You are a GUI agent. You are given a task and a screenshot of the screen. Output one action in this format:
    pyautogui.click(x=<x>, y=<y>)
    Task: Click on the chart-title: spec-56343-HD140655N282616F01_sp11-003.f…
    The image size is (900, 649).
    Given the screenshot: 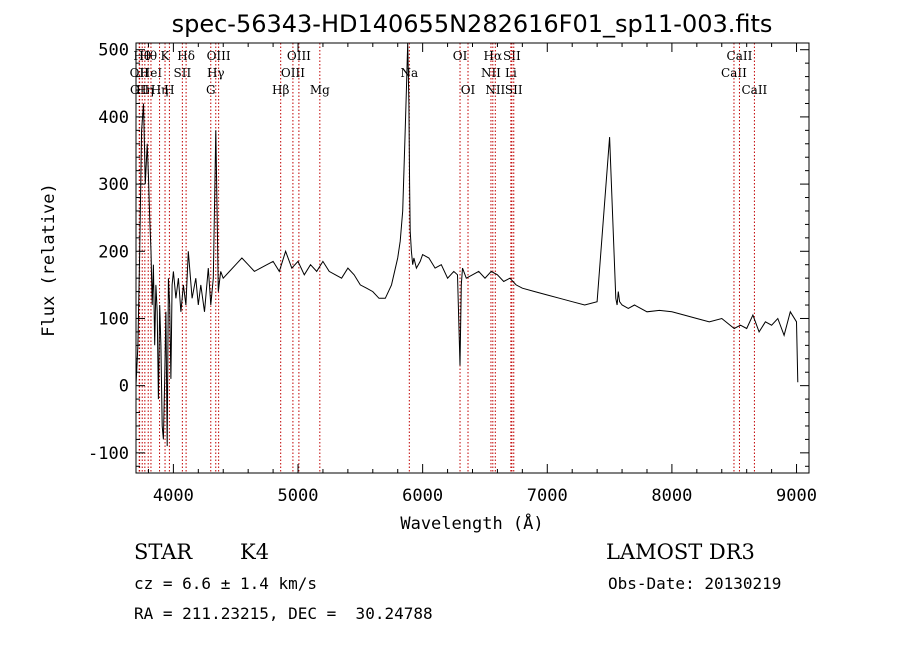 What is the action you would take?
    pyautogui.click(x=472, y=24)
    